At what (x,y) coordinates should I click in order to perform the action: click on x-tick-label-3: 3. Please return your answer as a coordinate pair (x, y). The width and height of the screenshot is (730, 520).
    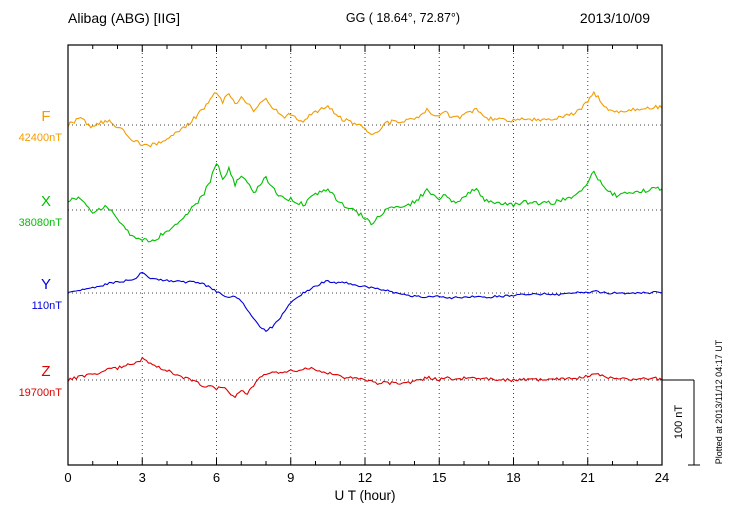
    Looking at the image, I should click on (142, 477).